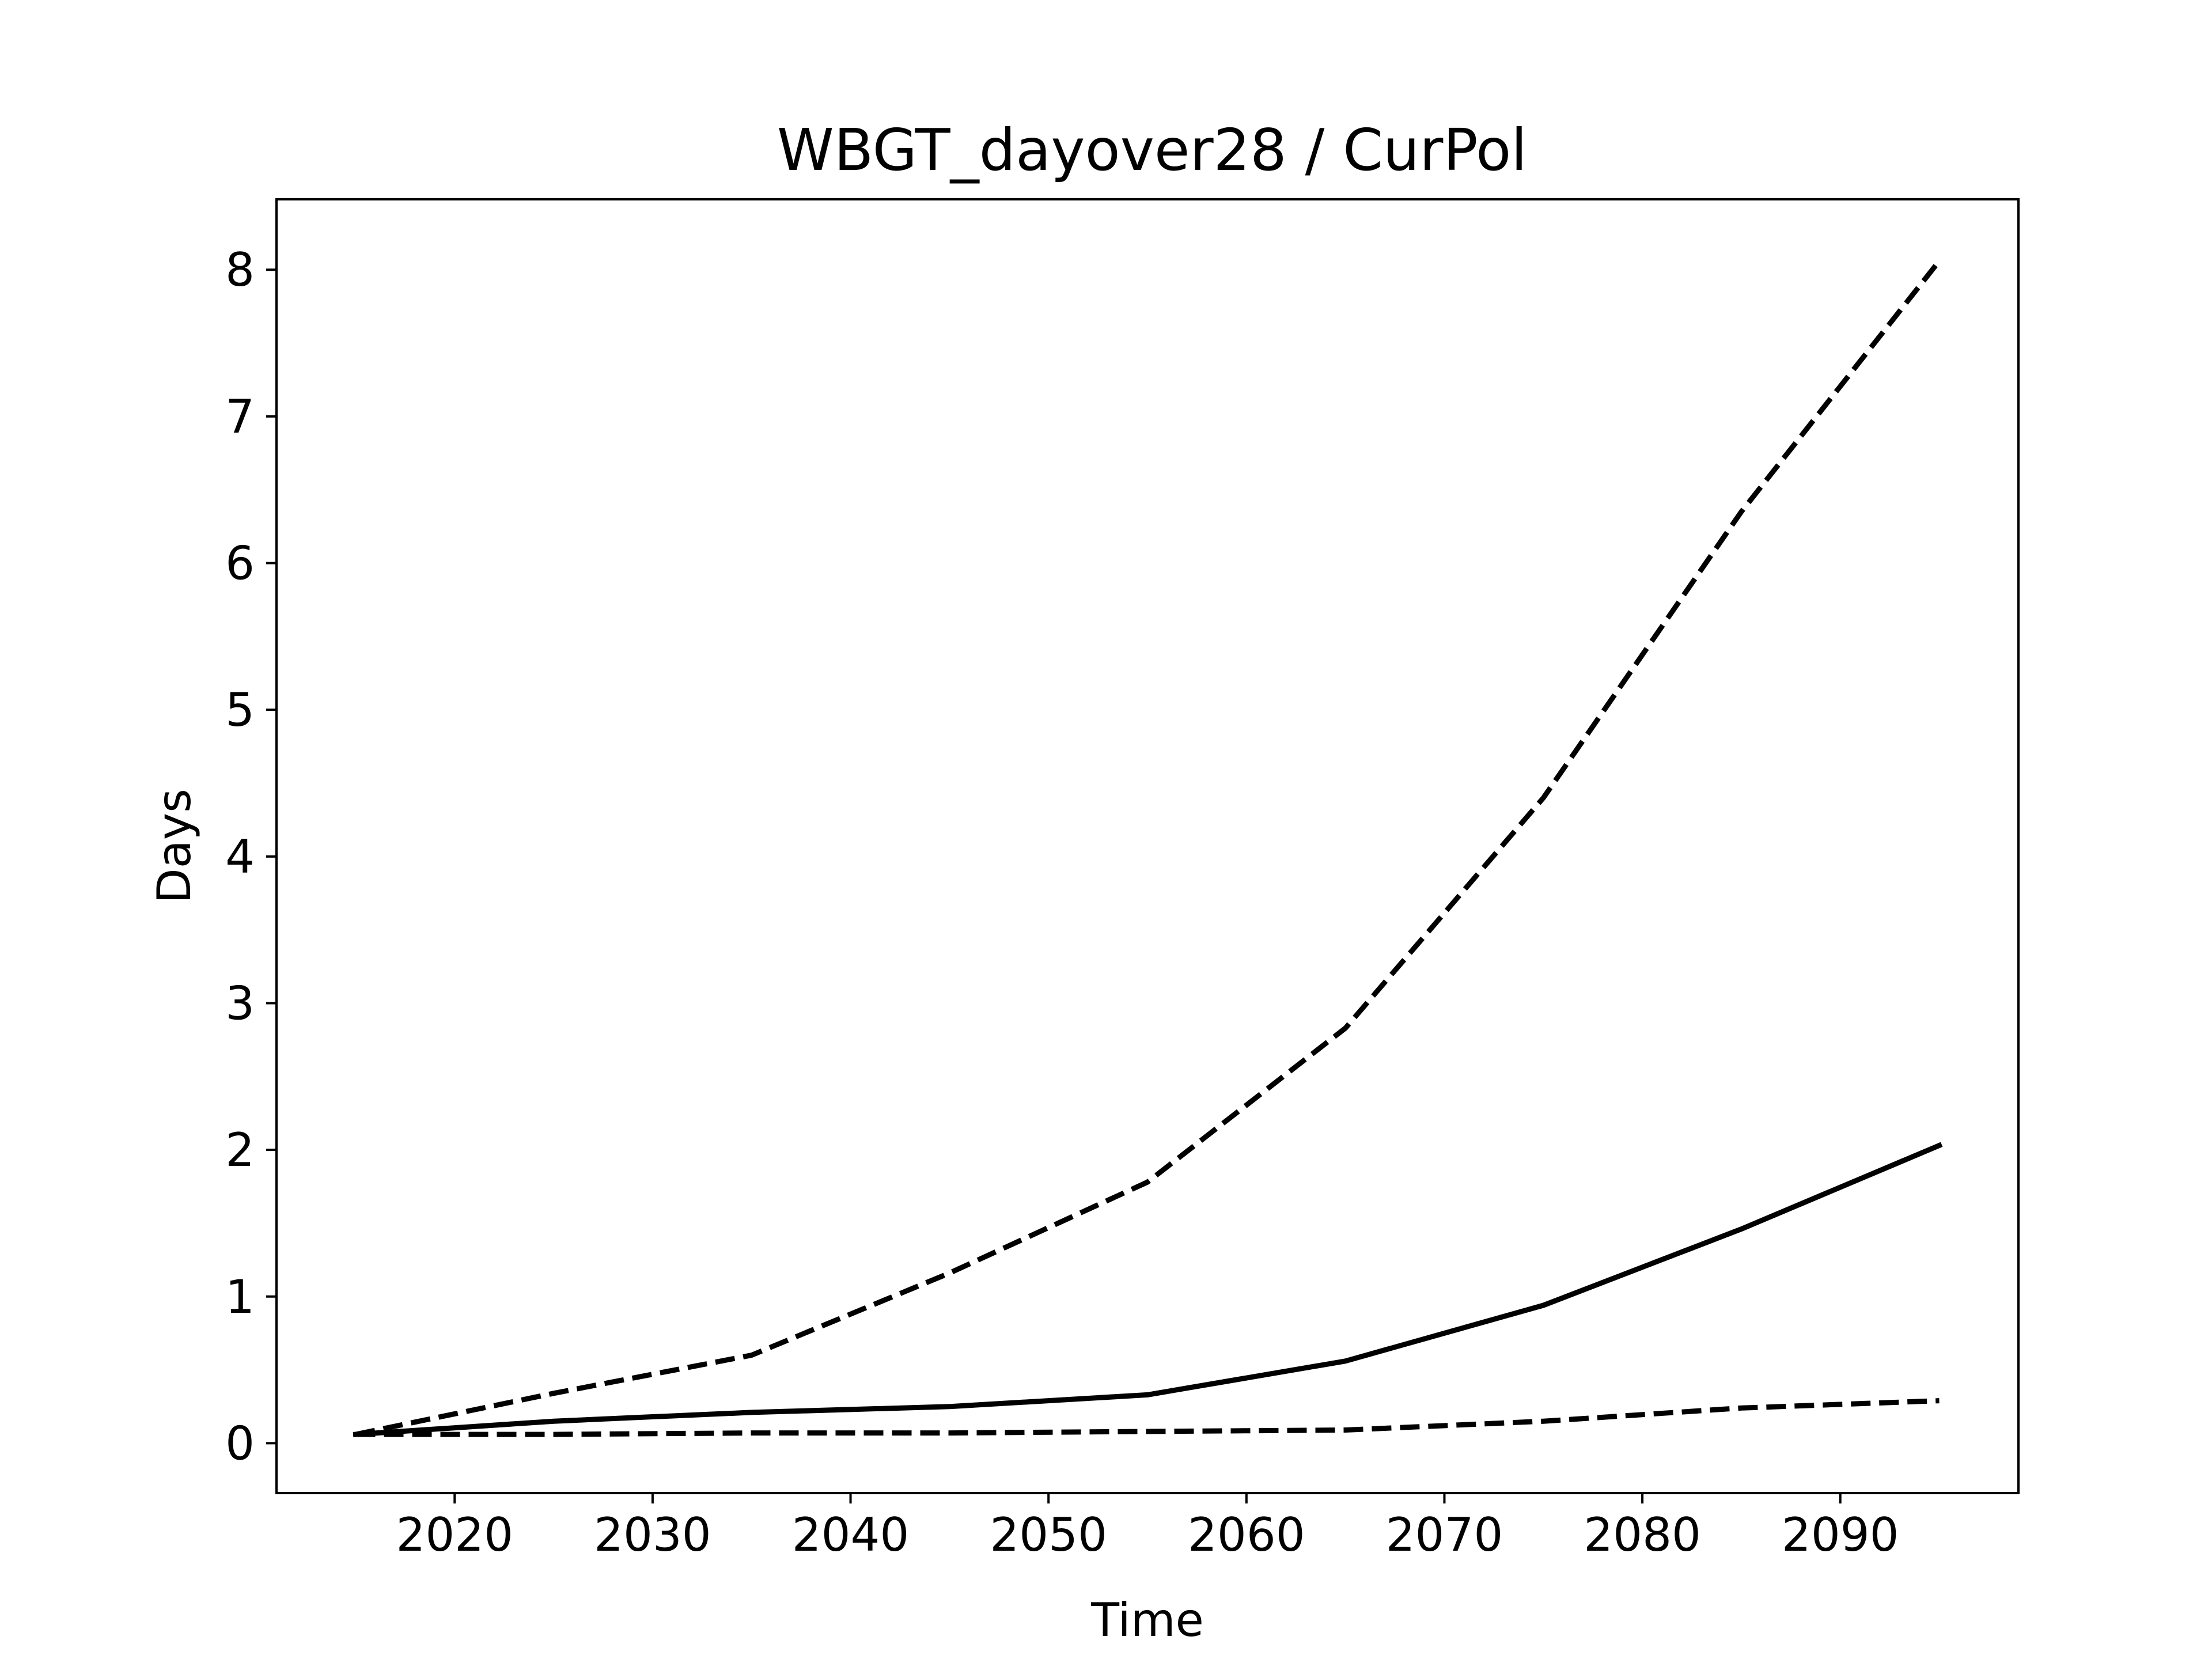 The height and width of the screenshot is (1659, 2212). Describe the element at coordinates (454, 1535) in the screenshot. I see `x-tick-label: 2020` at that location.